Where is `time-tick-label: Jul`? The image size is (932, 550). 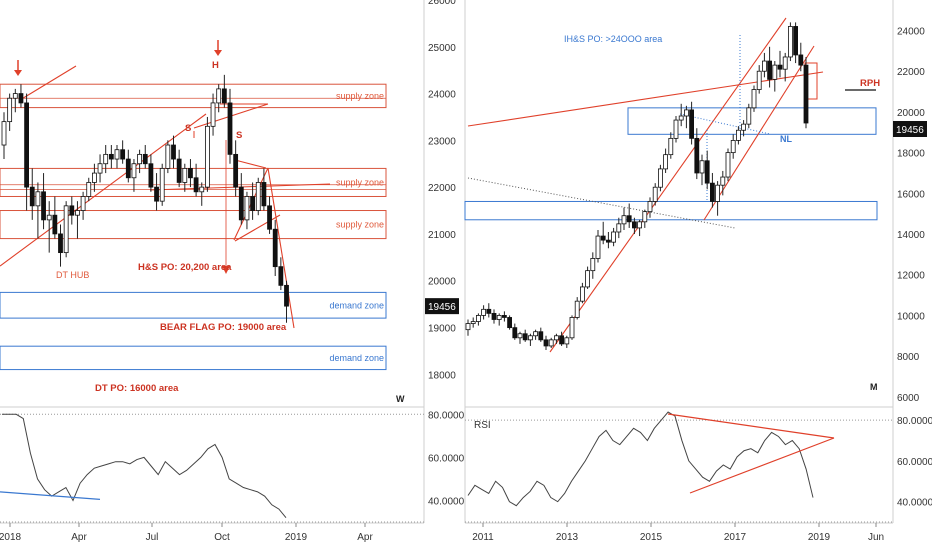 time-tick-label: Jul is located at coordinates (152, 537).